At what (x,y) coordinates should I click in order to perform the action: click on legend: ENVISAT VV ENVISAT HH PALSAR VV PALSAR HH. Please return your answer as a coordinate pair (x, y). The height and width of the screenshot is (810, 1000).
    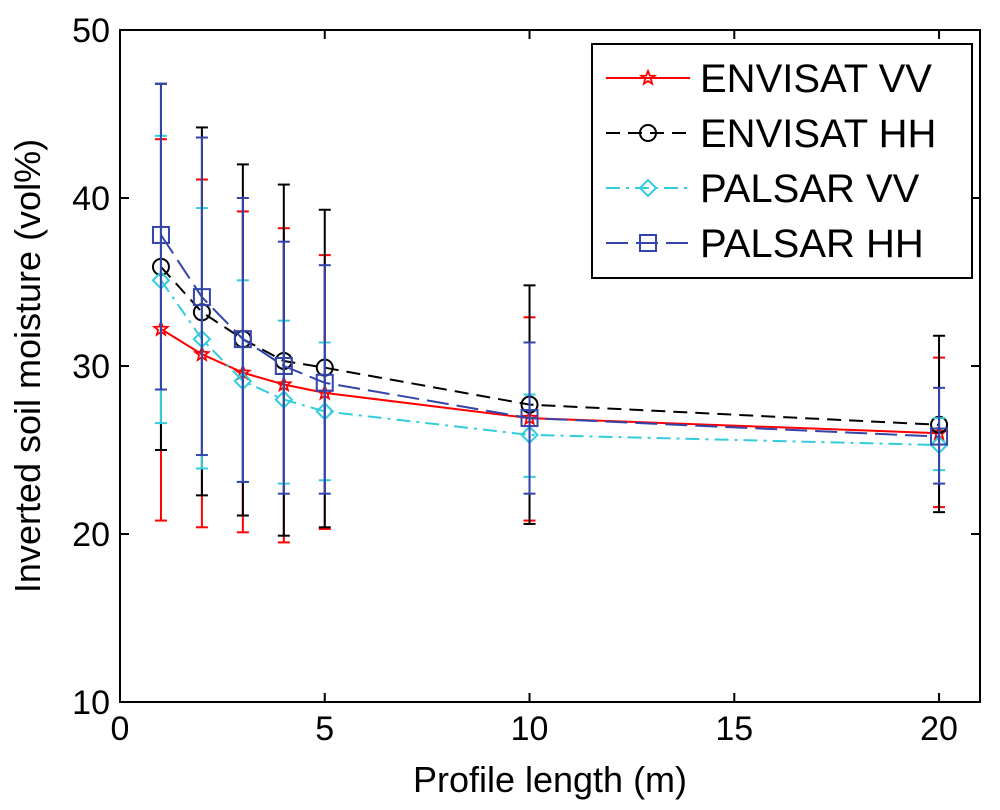
    Looking at the image, I should click on (782, 161).